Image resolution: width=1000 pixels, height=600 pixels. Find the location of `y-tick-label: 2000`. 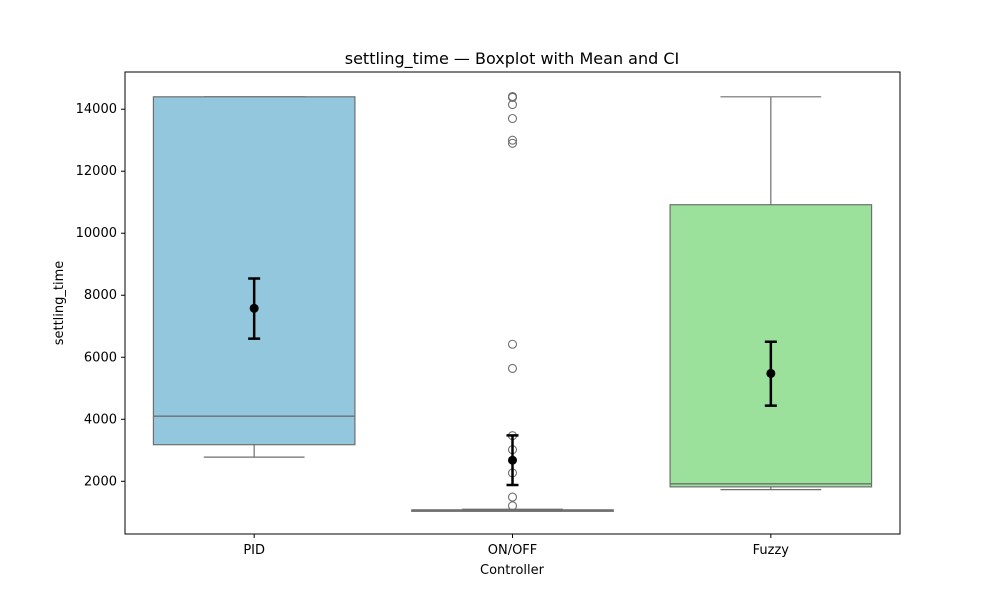

y-tick-label: 2000 is located at coordinates (100, 481).